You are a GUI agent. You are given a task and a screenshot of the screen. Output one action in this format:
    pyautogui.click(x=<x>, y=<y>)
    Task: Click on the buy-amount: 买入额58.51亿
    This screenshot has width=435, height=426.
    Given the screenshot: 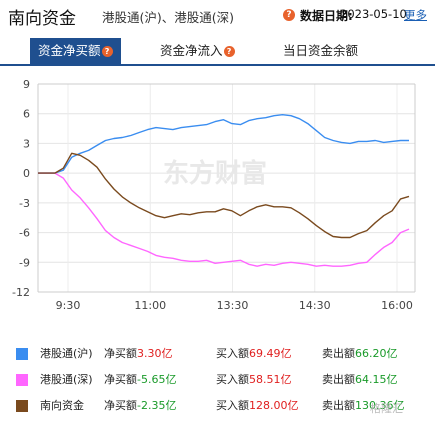 What is the action you would take?
    pyautogui.click(x=254, y=380)
    